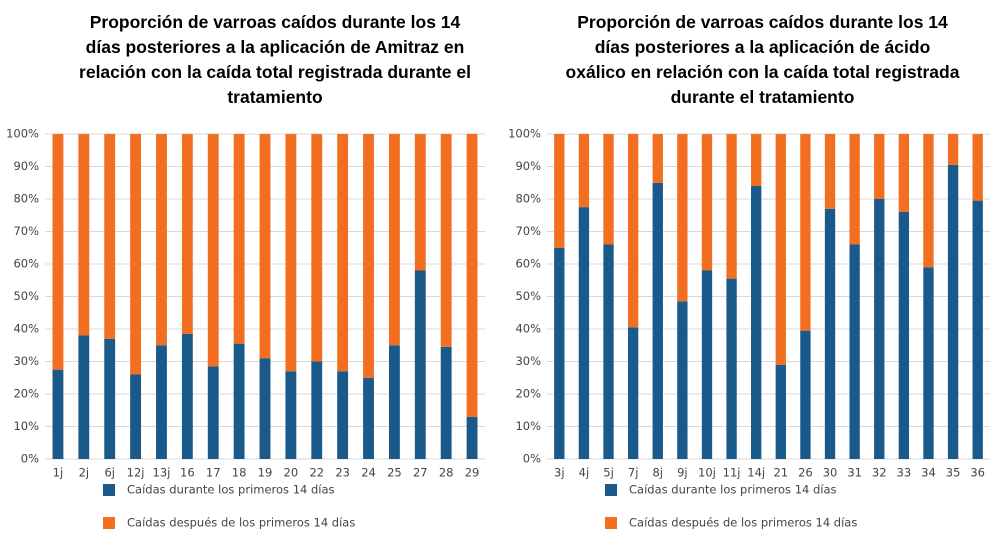 This screenshot has width=1000, height=545. I want to click on x-tick-label: 18, so click(239, 473).